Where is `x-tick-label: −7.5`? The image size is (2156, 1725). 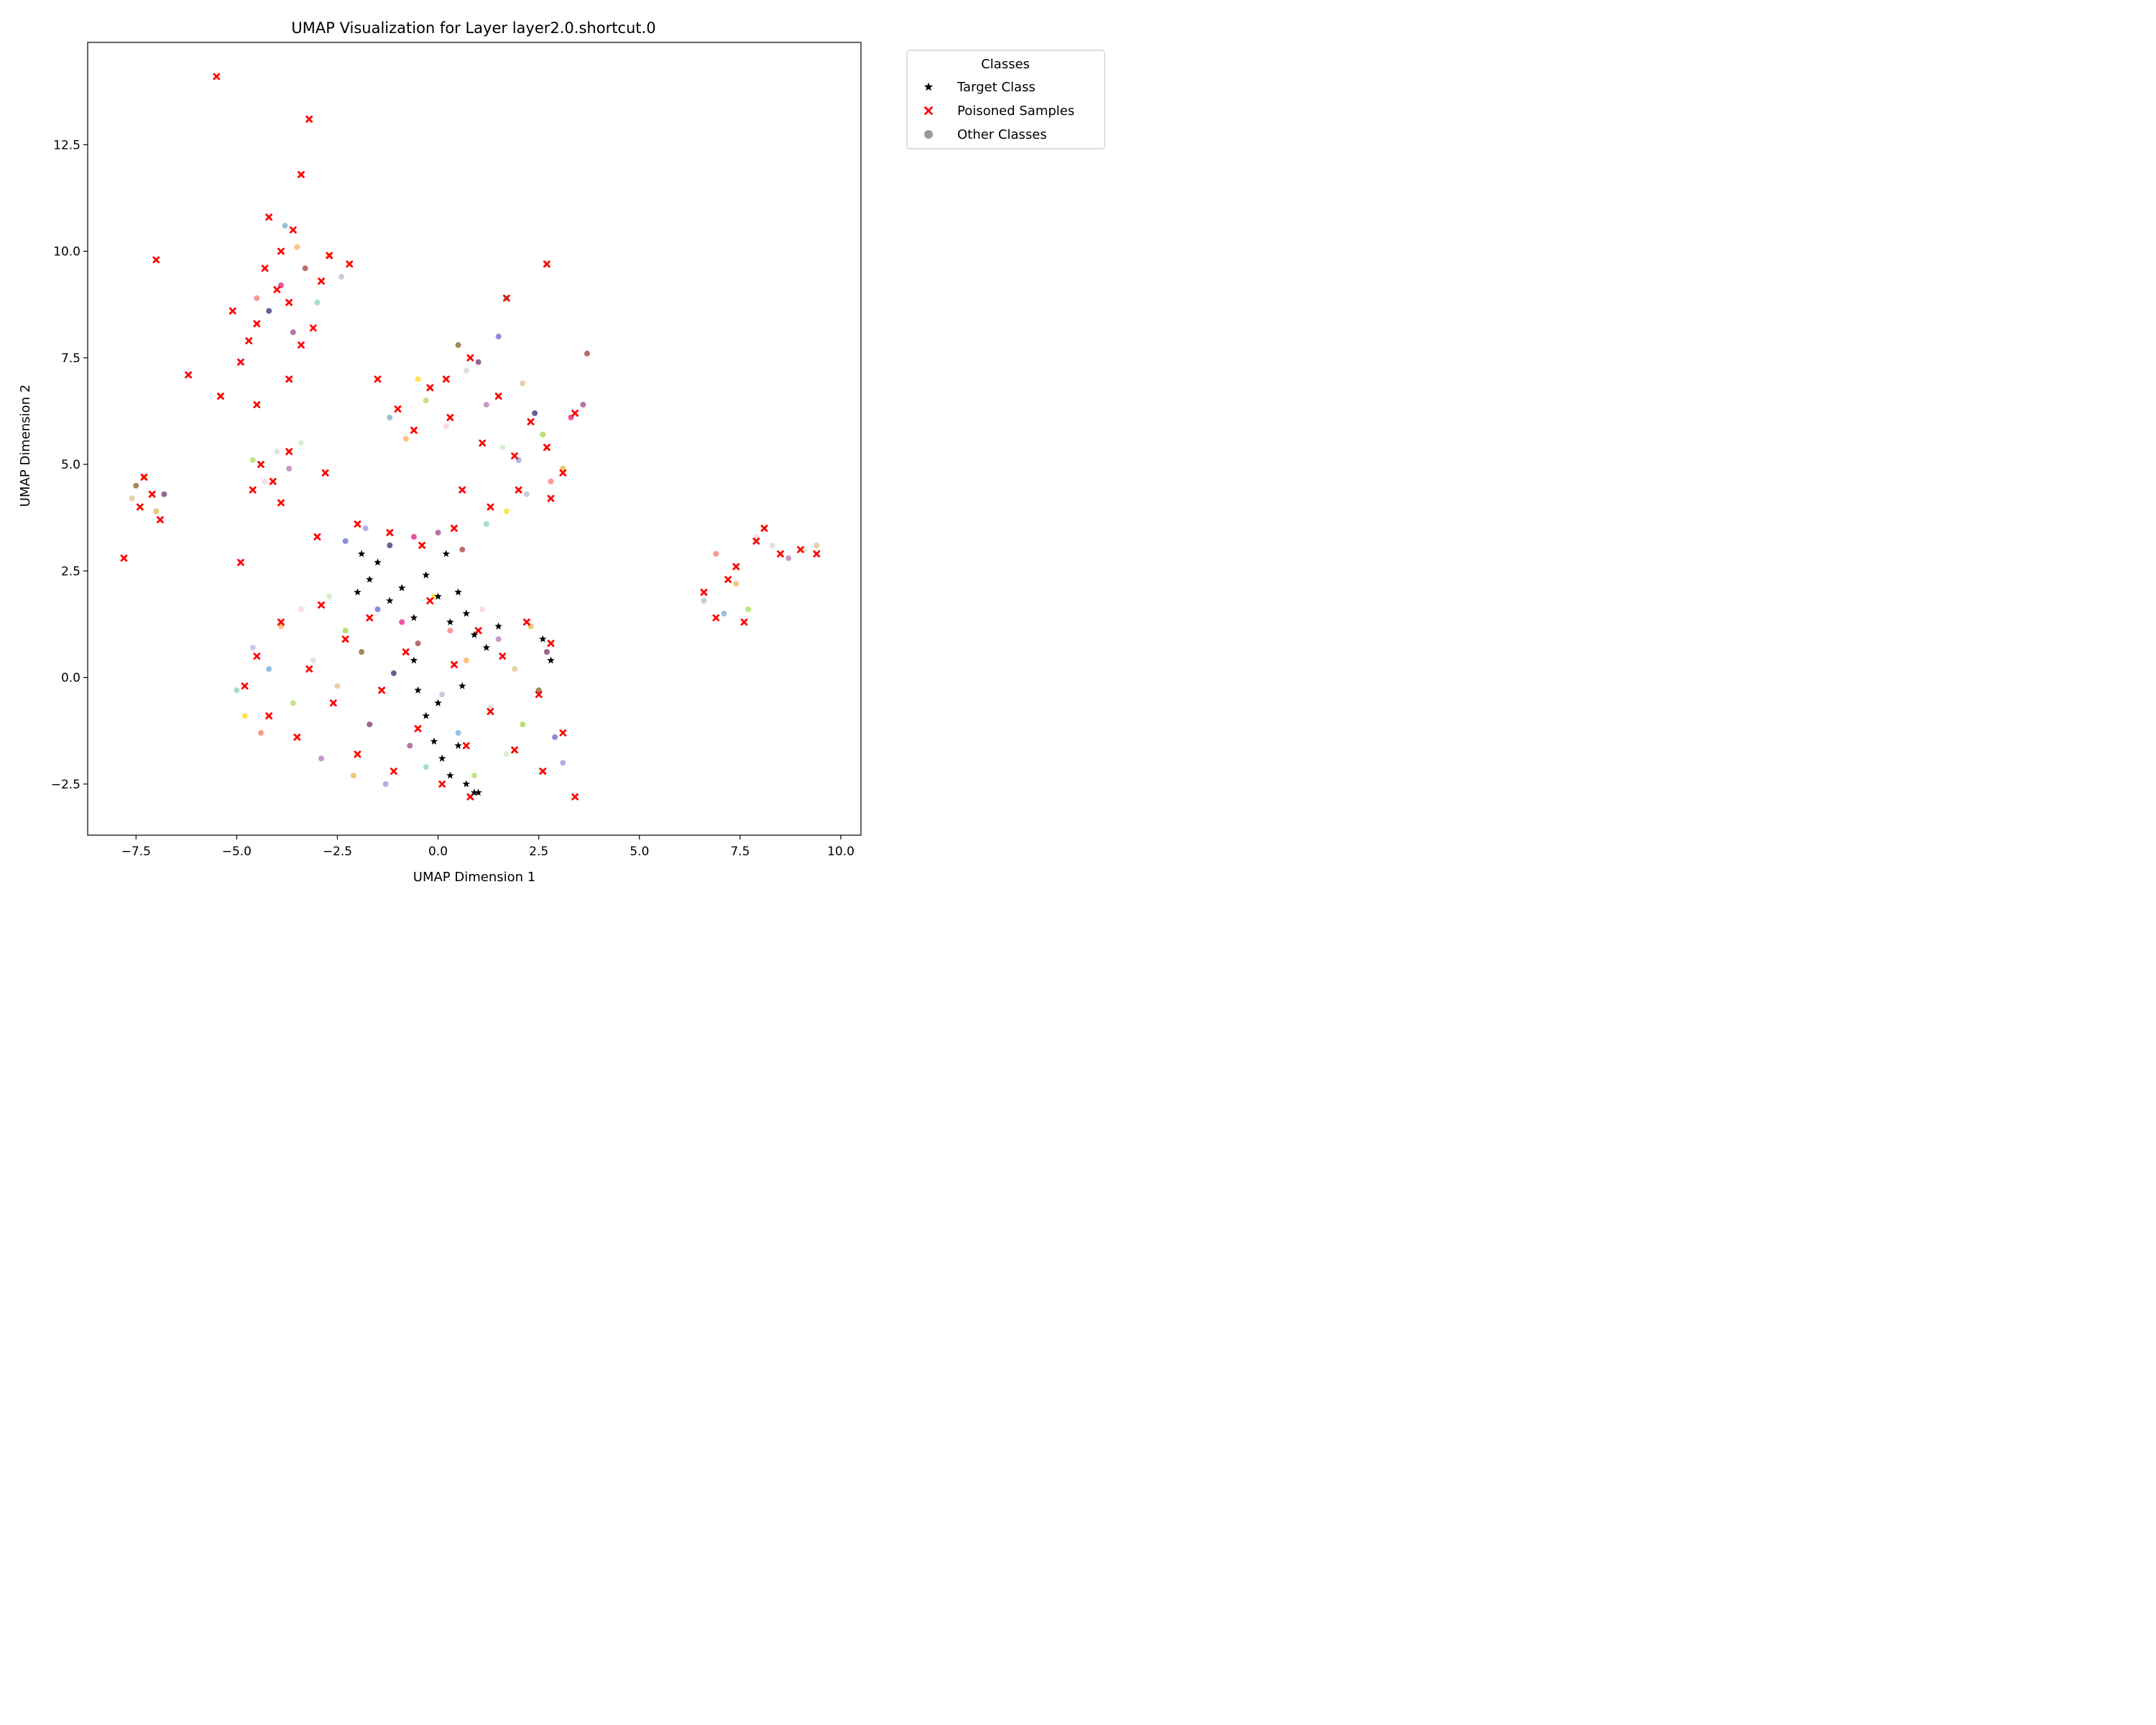 x-tick-label: −7.5 is located at coordinates (136, 852).